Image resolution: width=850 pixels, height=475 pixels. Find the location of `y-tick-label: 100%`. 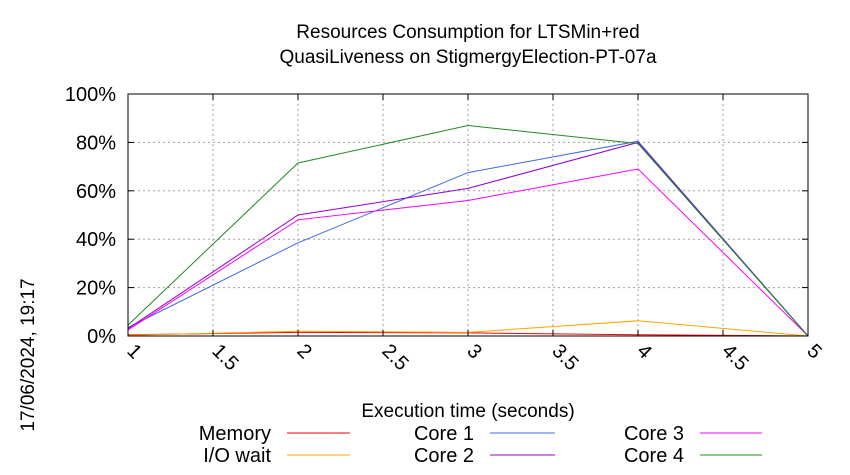

y-tick-label: 100% is located at coordinates (90, 95).